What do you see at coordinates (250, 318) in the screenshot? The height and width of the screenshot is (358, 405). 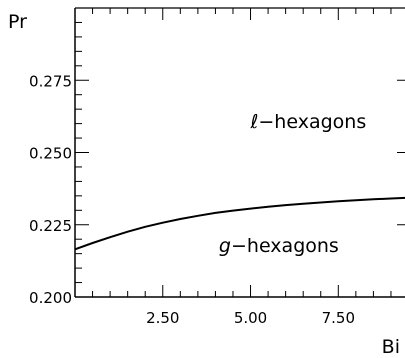 I see `x-tick-label: 5.00` at bounding box center [250, 318].